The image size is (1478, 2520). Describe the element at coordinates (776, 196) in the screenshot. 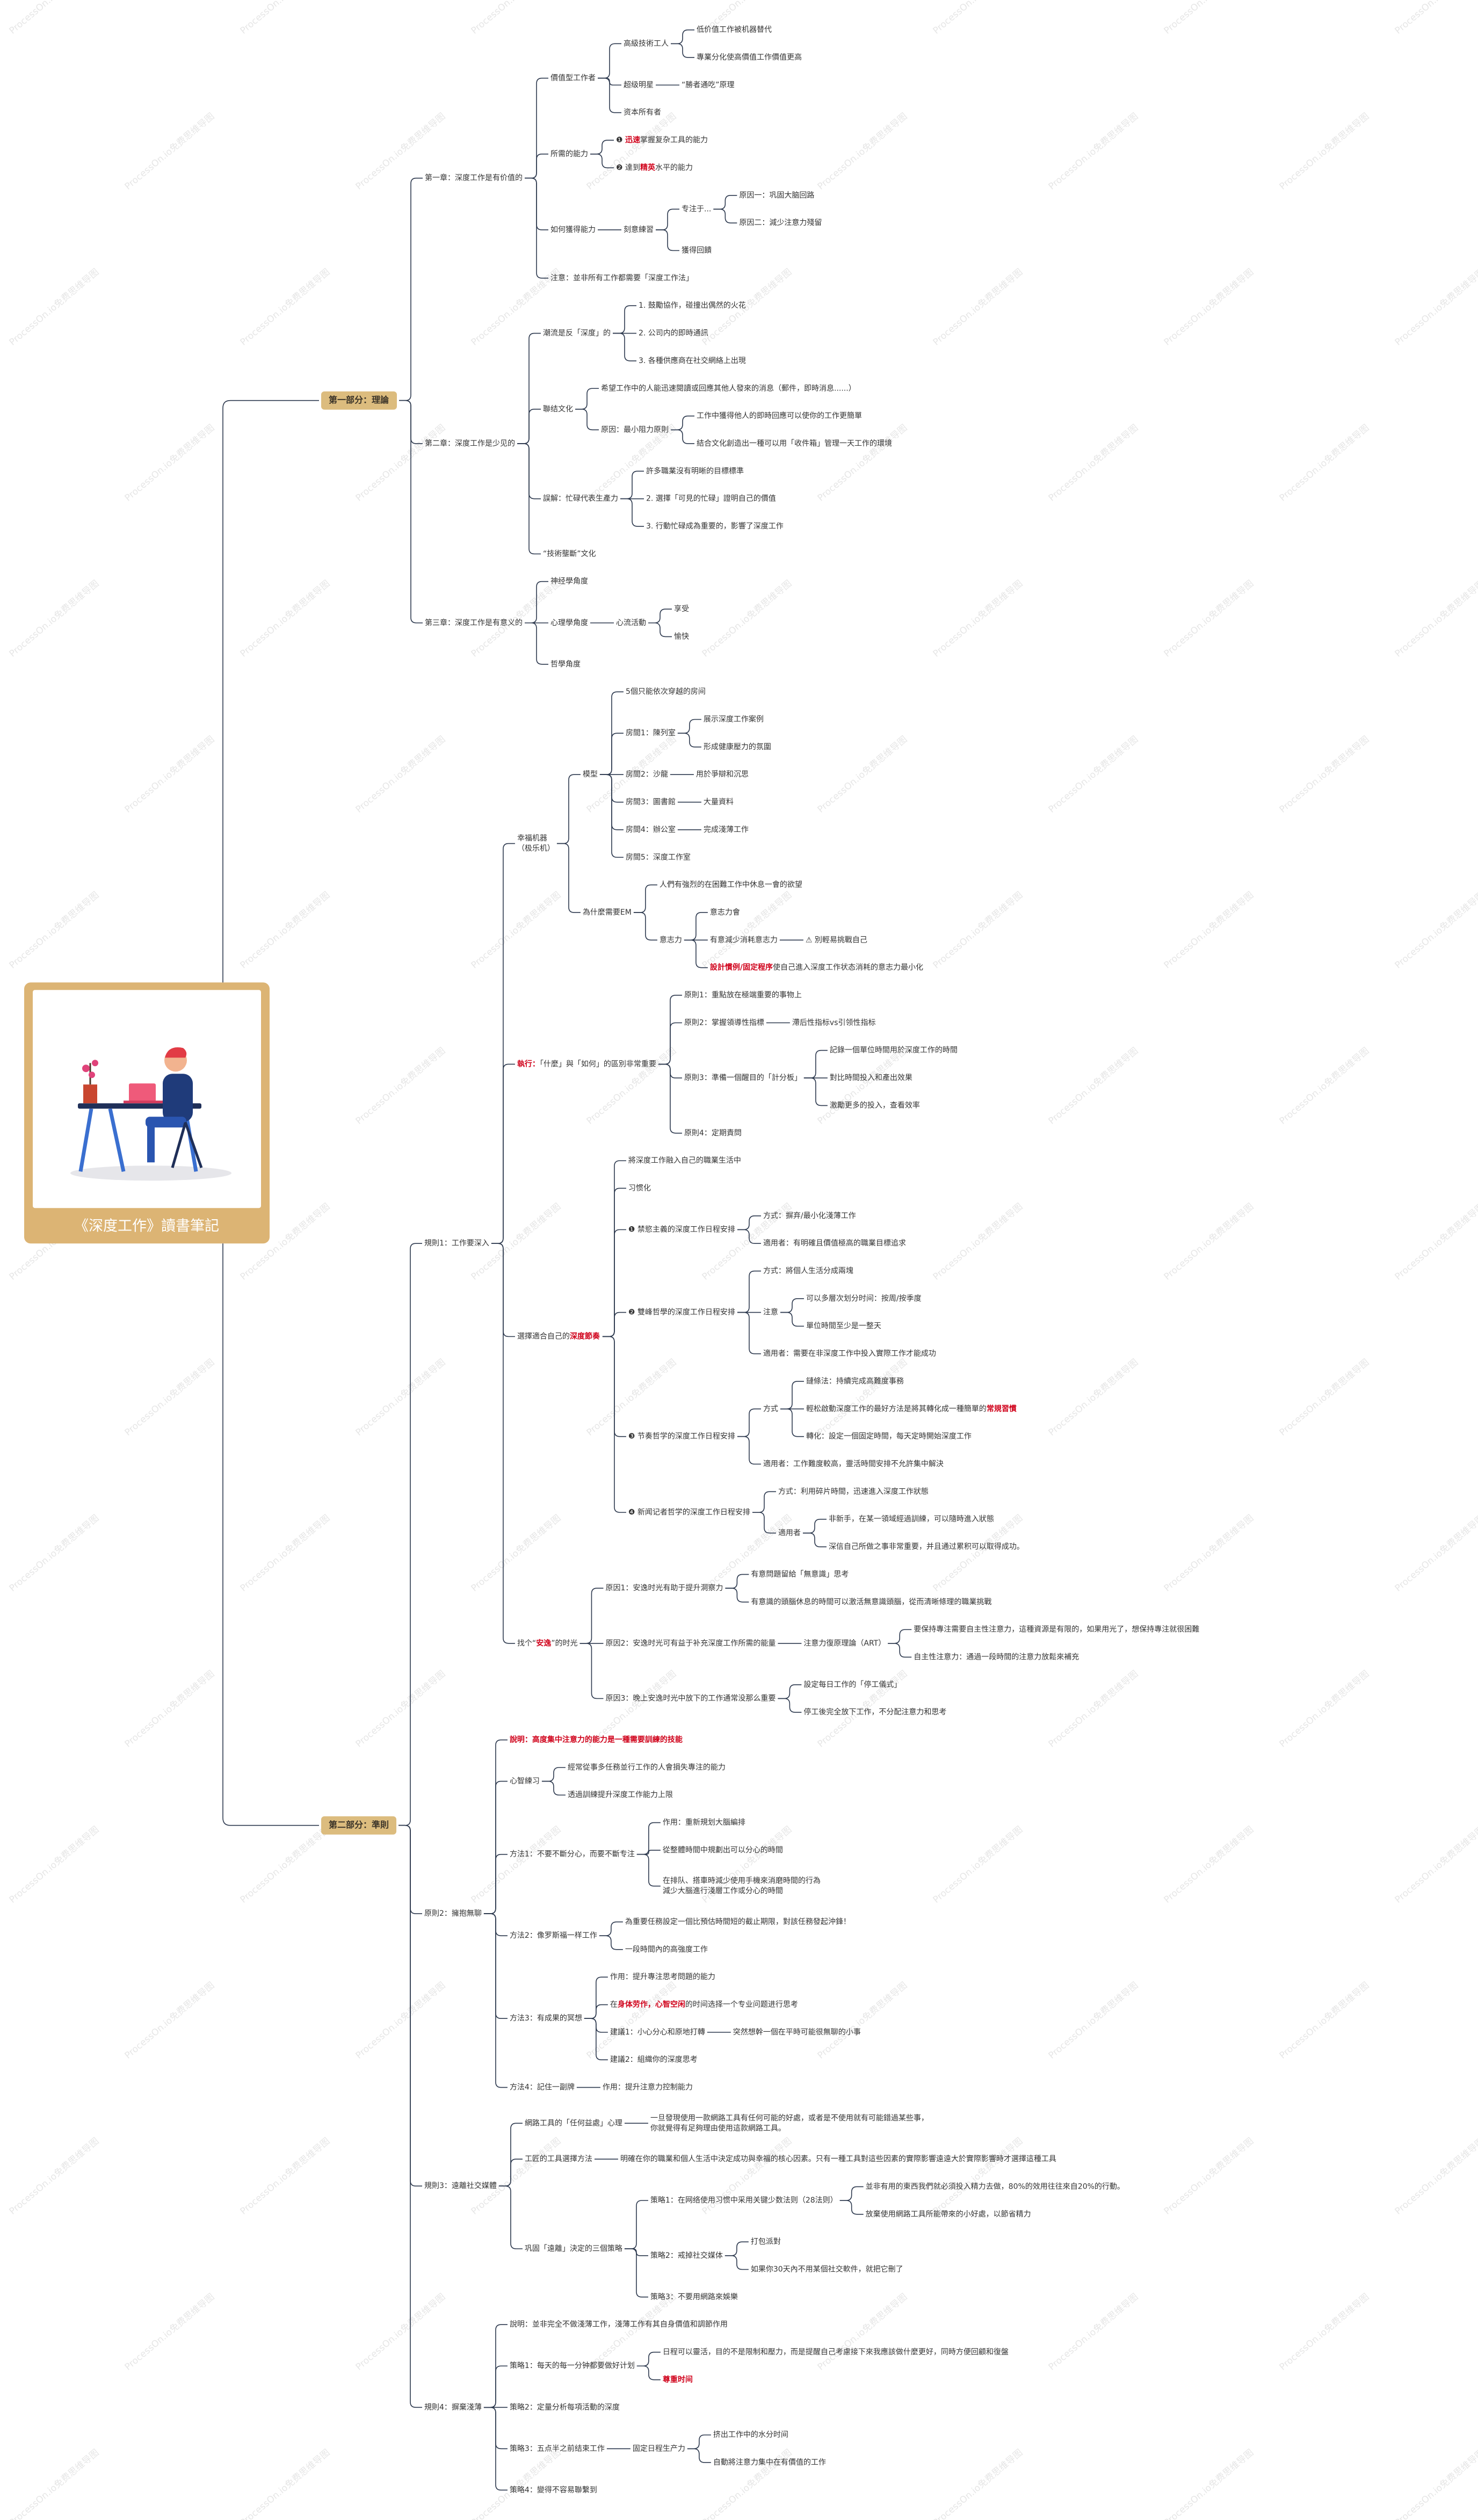

I see `node-text: 原因一：巩固大脑回路` at that location.